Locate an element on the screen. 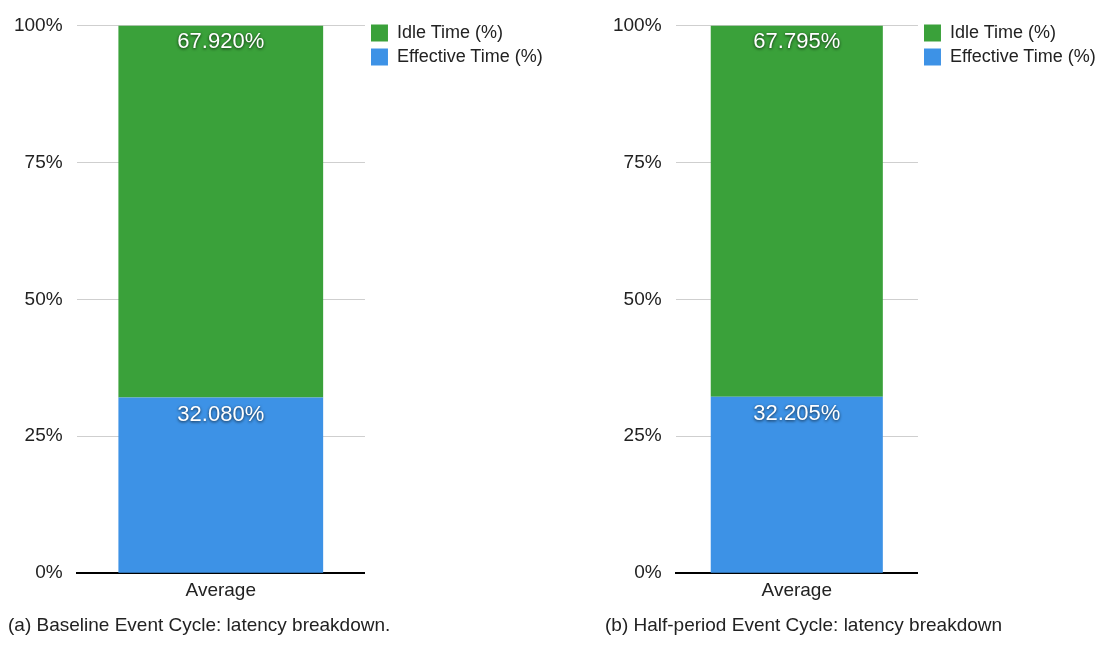 This screenshot has width=1106, height=649. data-label: 67.920% is located at coordinates (221, 41).